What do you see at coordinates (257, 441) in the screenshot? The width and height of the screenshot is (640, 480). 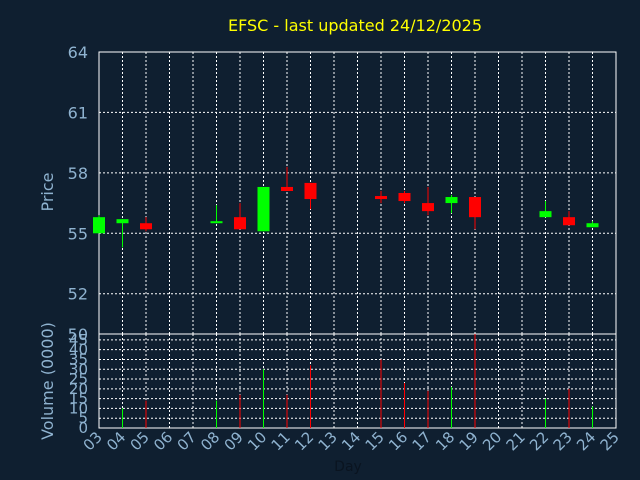 I see `x-tick-label: 10` at bounding box center [257, 441].